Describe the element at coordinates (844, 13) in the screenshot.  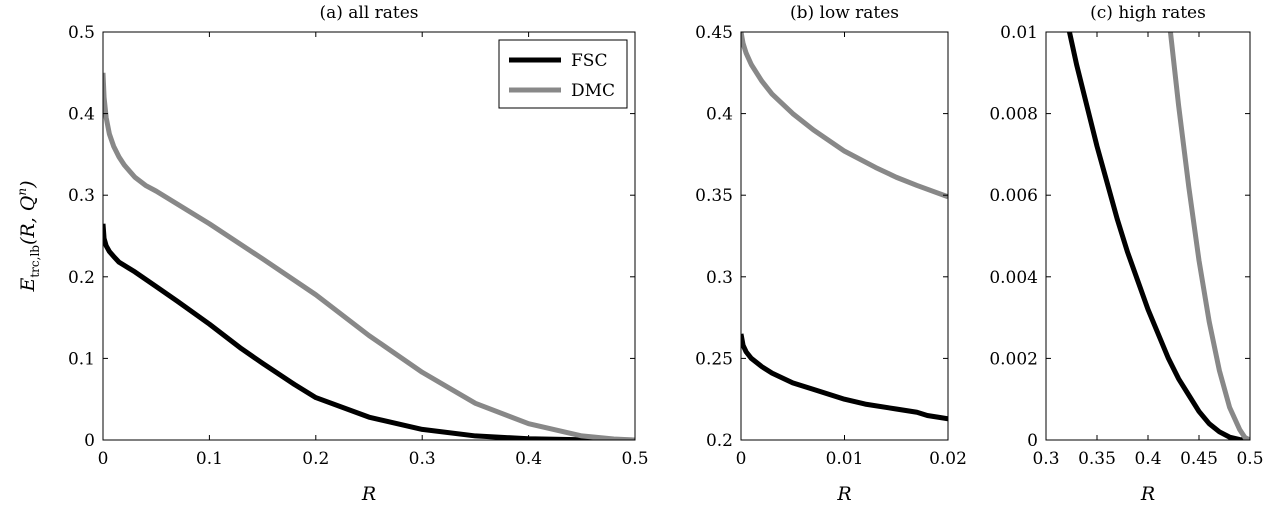
I see `panel-title: (b) low rates` at that location.